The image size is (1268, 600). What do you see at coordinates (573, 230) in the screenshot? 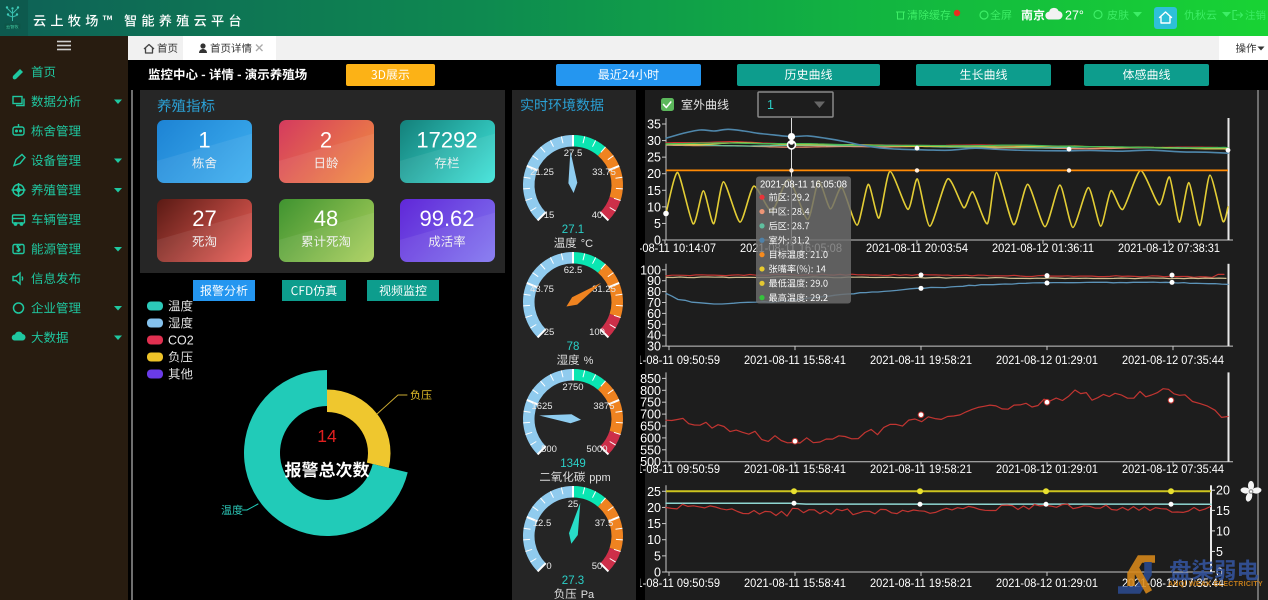
I see `svg-text: 27.1` at bounding box center [573, 230].